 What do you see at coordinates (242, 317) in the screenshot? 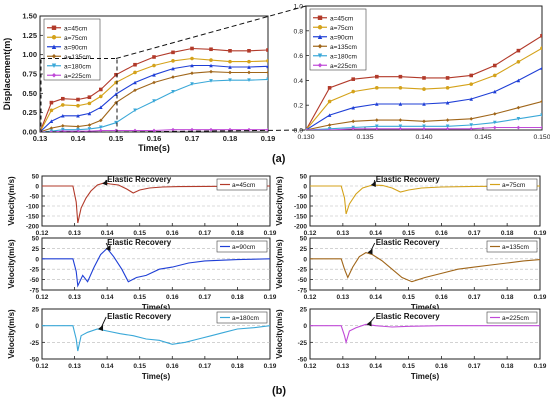
I see `legend: a=180cm` at bounding box center [242, 317].